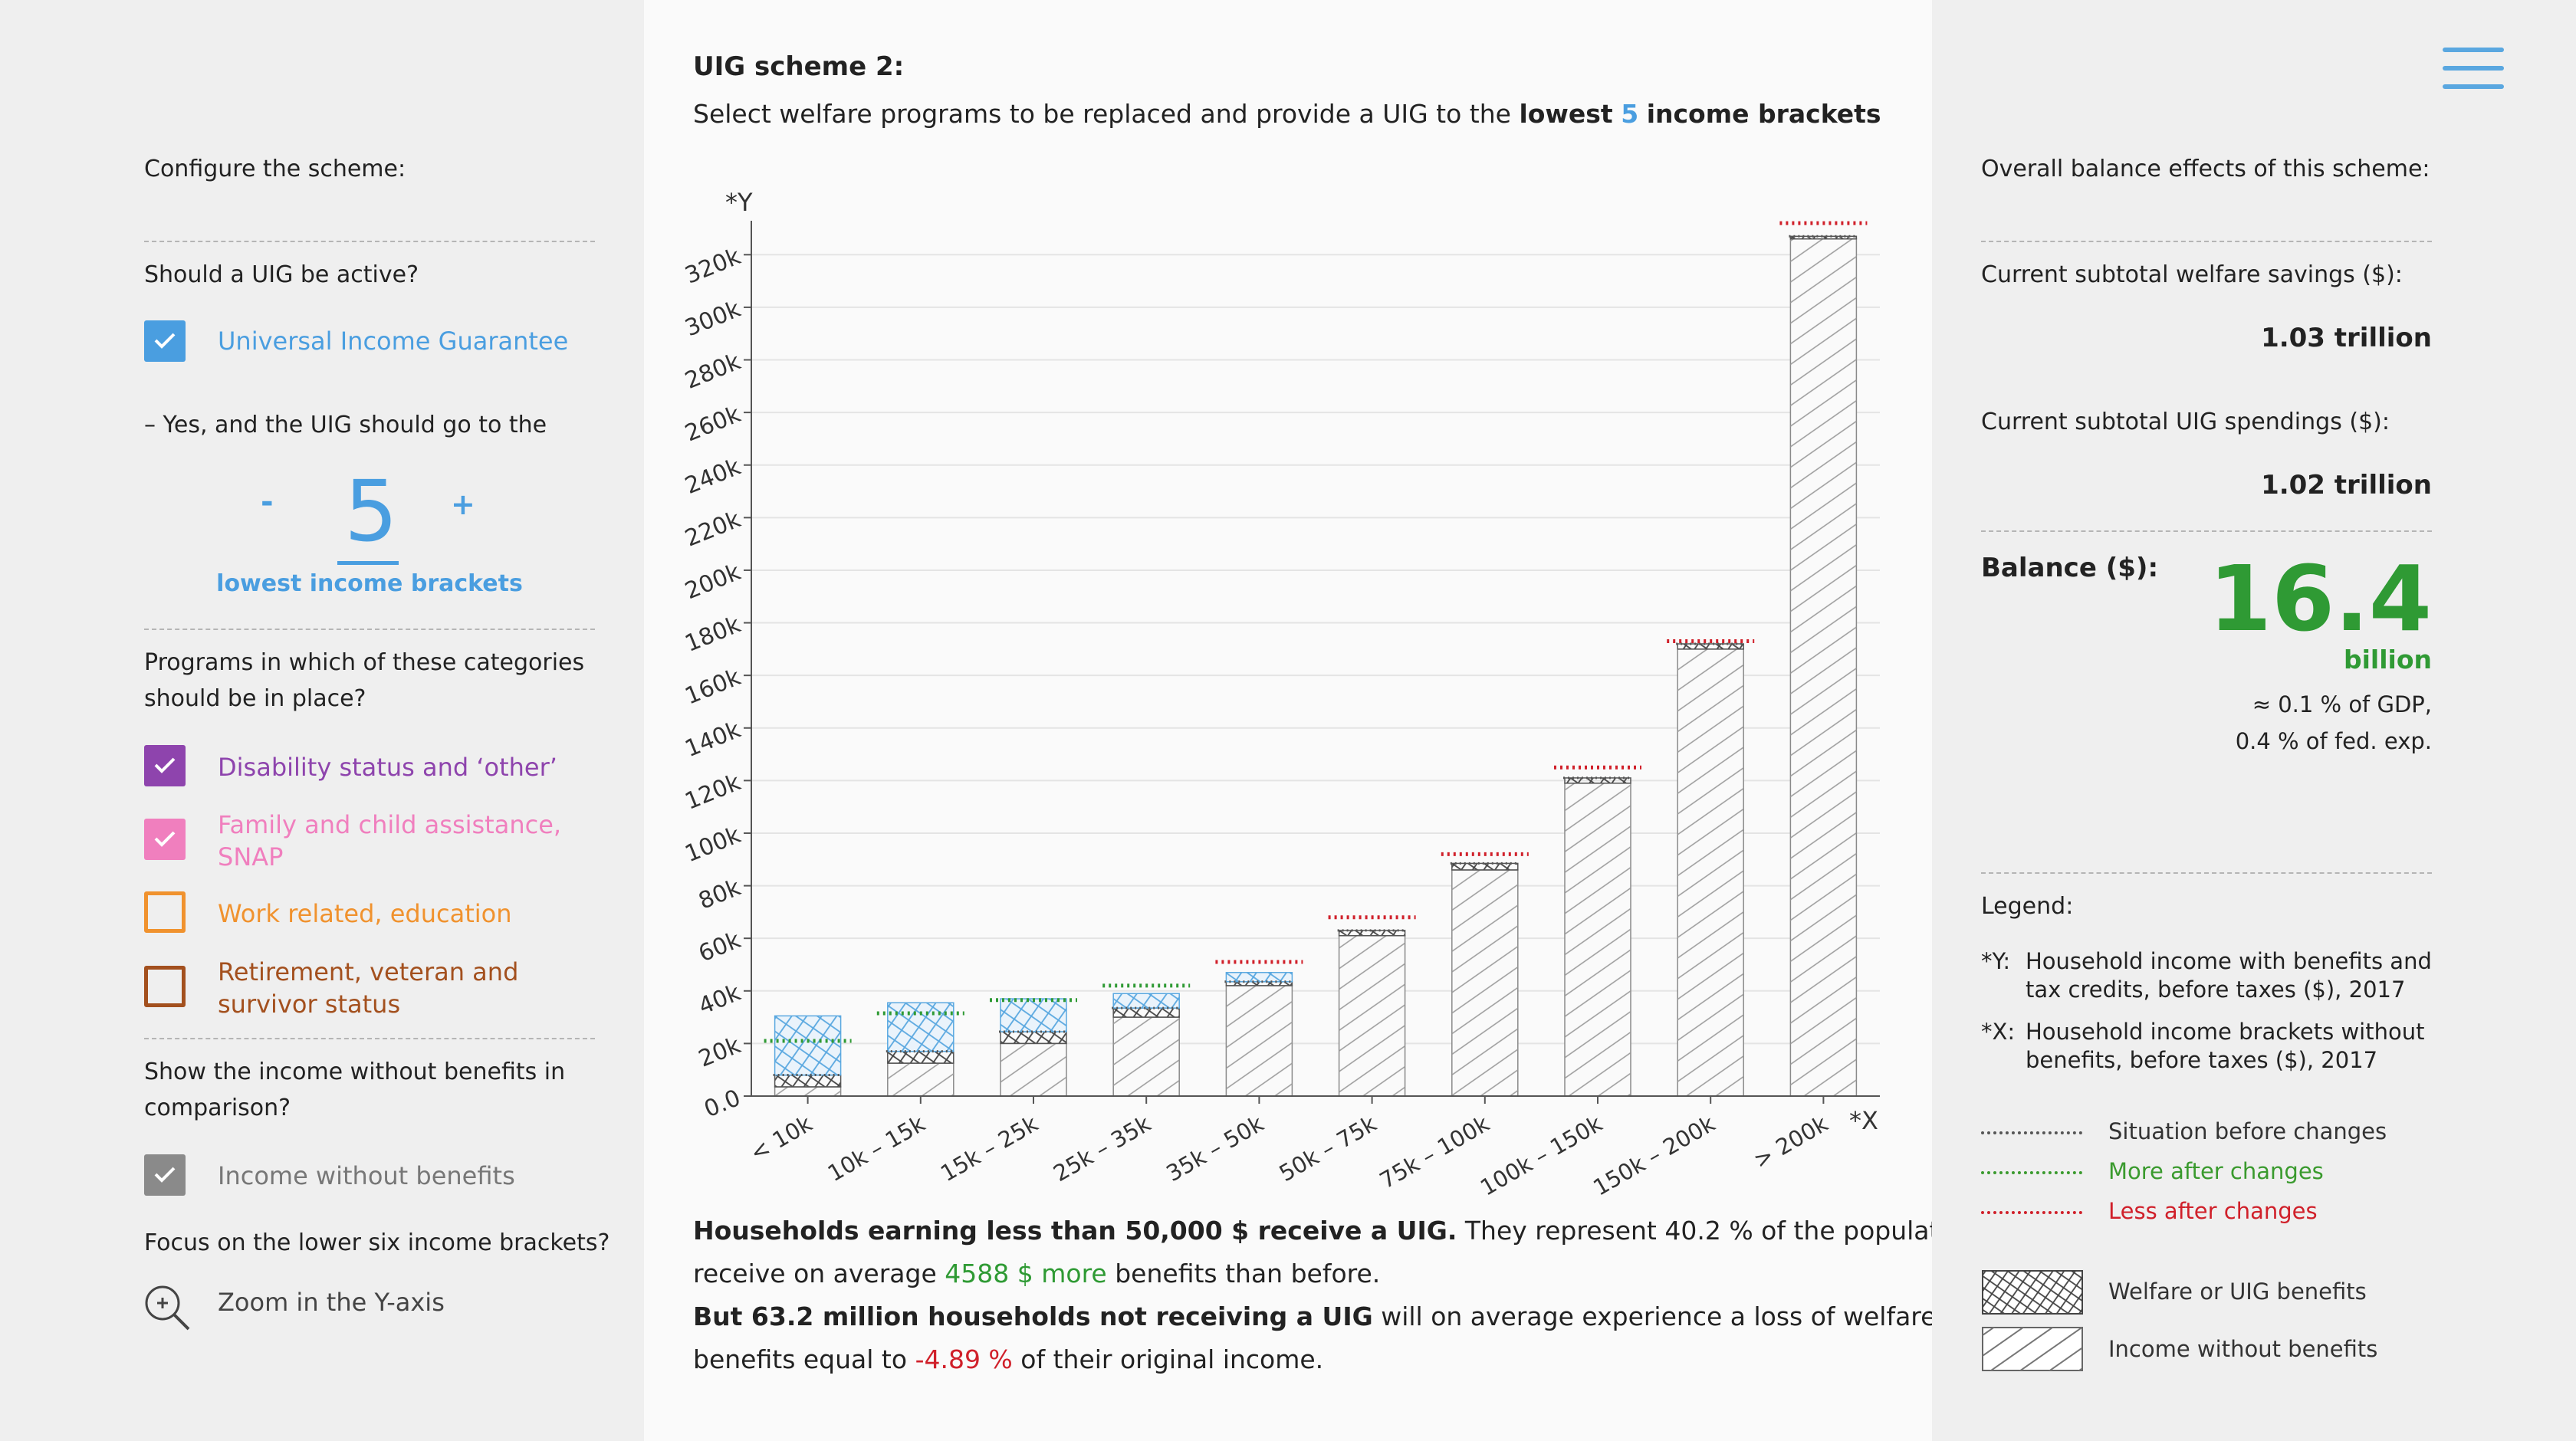  Describe the element at coordinates (355, 1072) in the screenshot. I see `income-question-line1: Show the income without benefits in` at that location.